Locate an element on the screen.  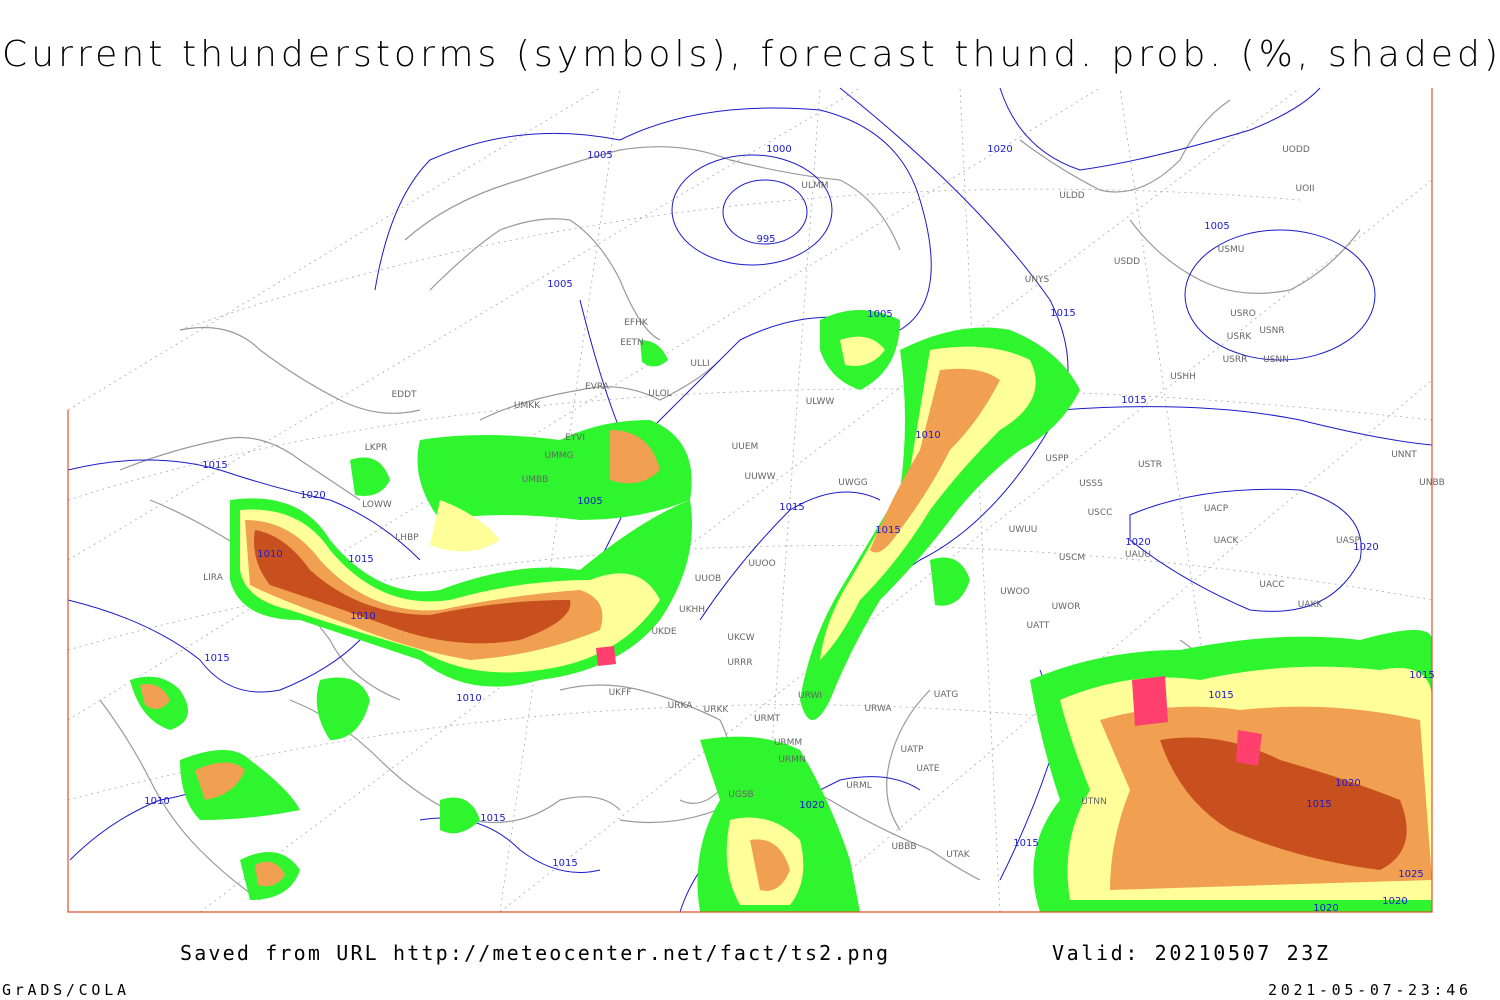
station-label: UWOR is located at coordinates (1066, 607).